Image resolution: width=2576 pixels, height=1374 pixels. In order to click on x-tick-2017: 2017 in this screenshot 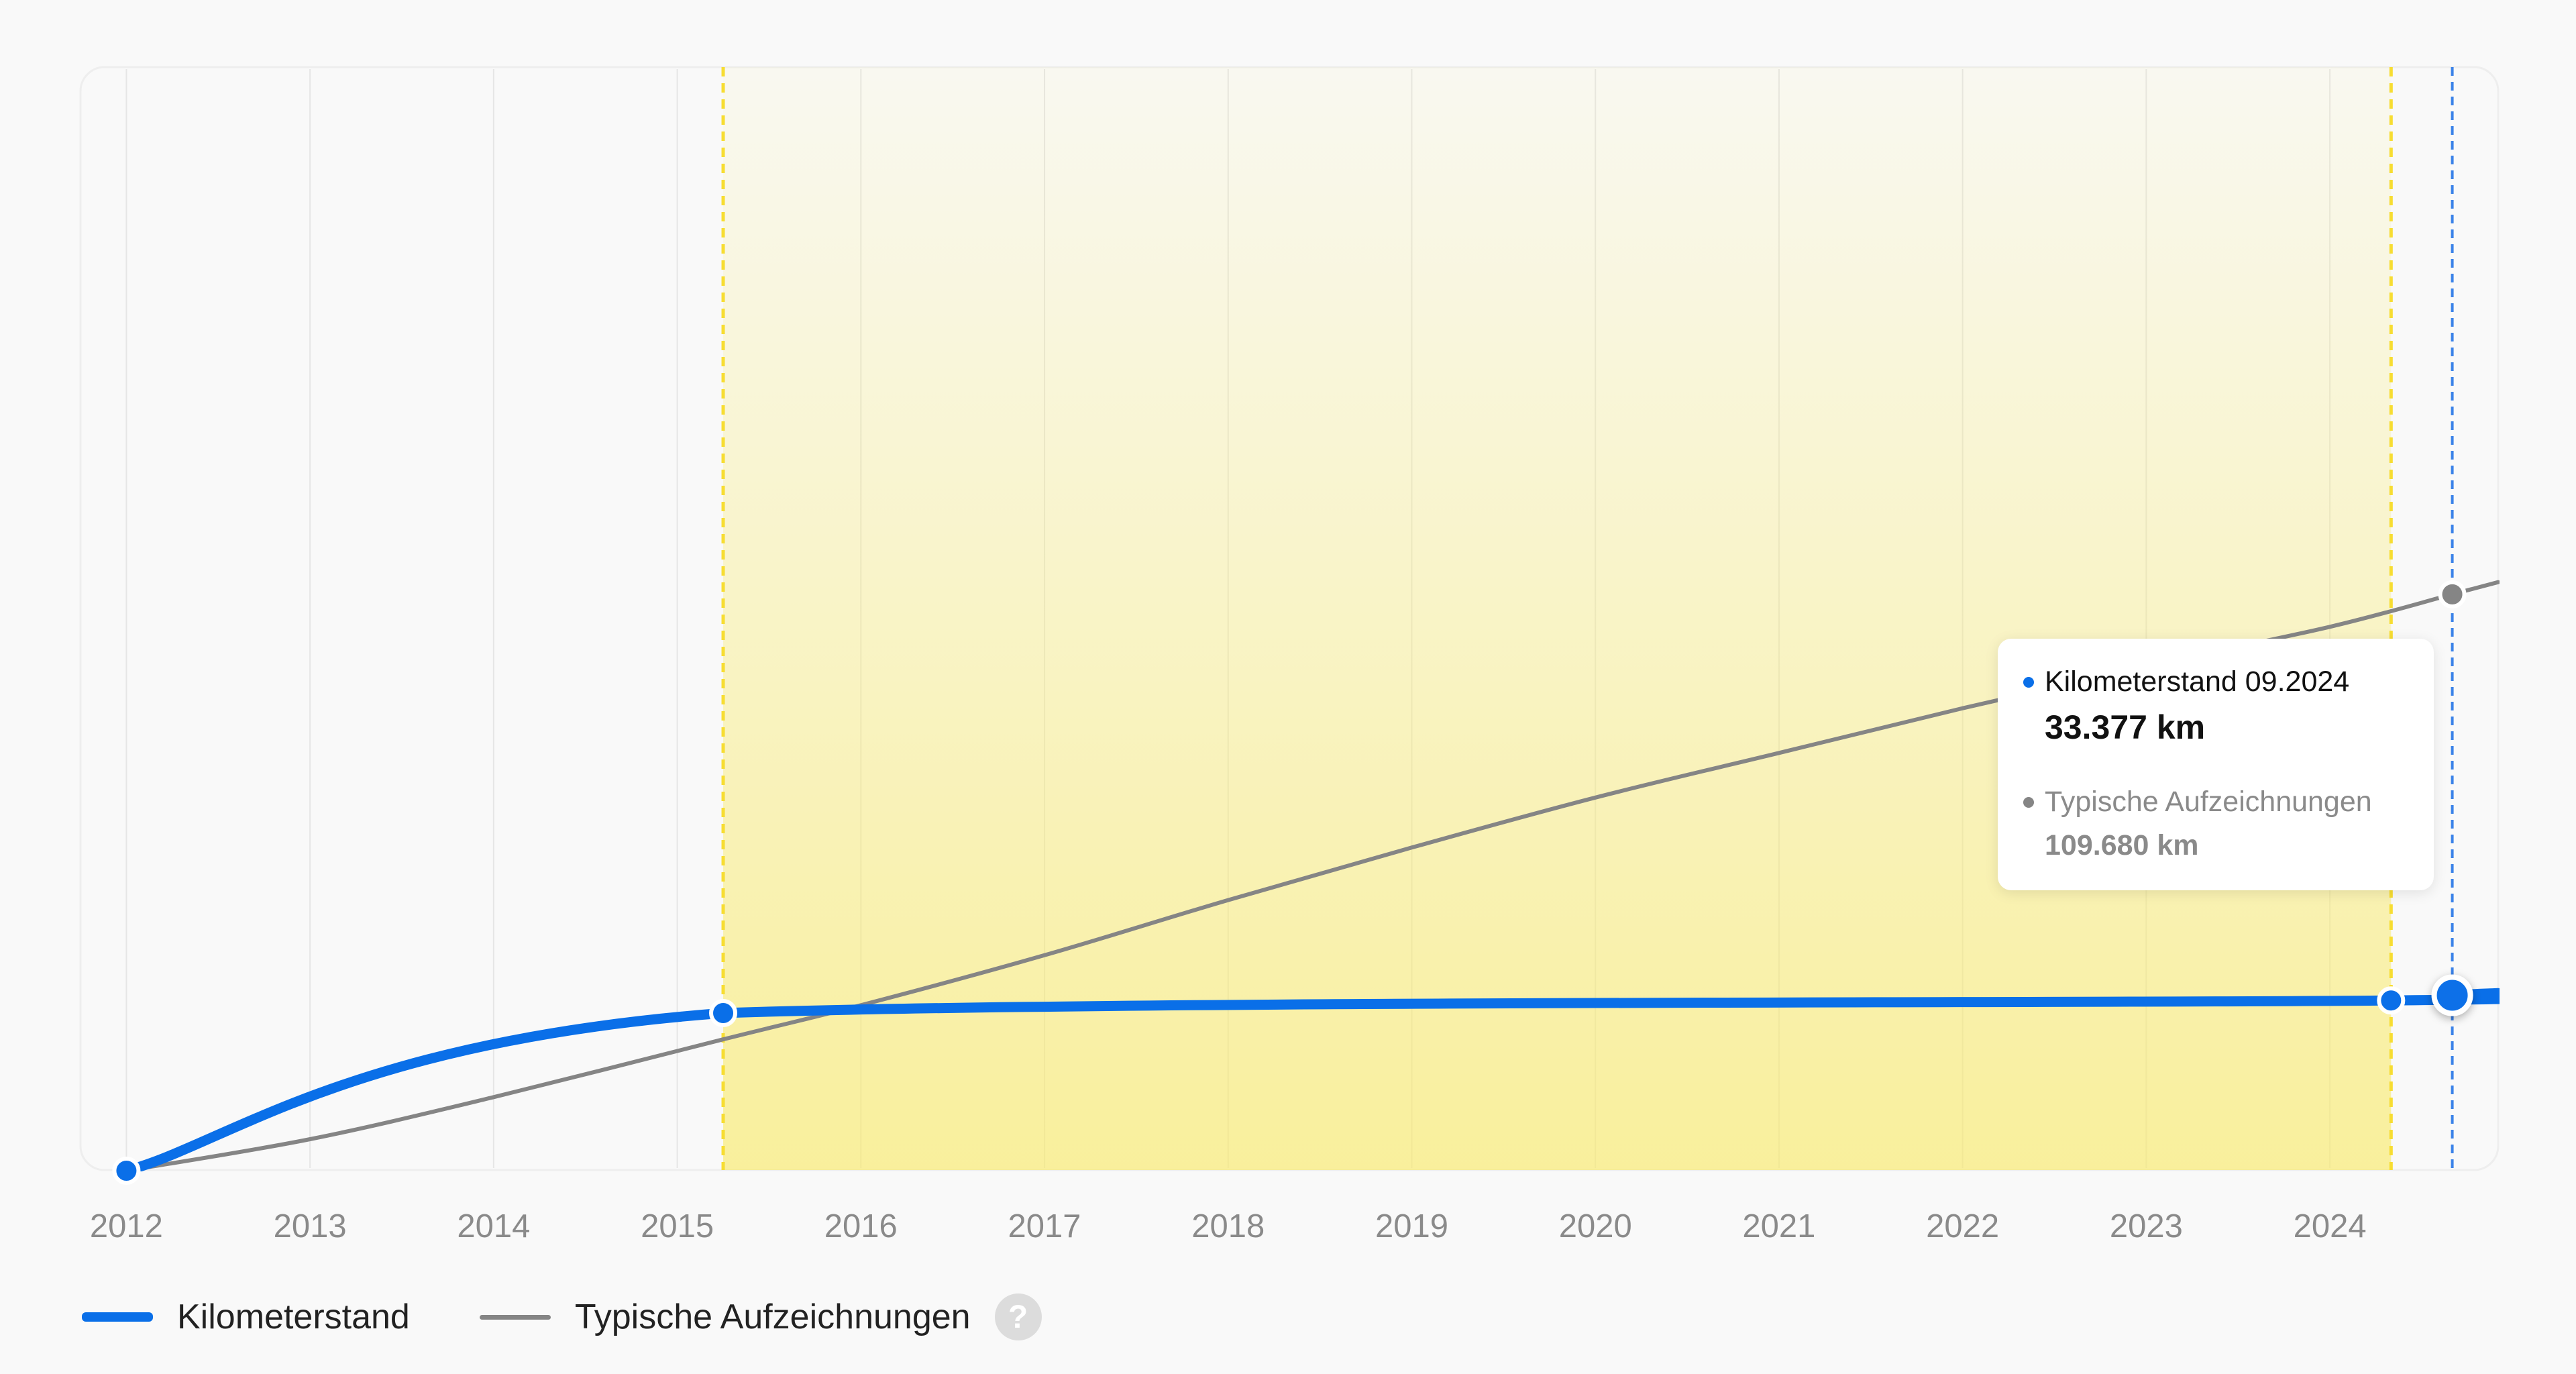, I will do `click(1044, 1226)`.